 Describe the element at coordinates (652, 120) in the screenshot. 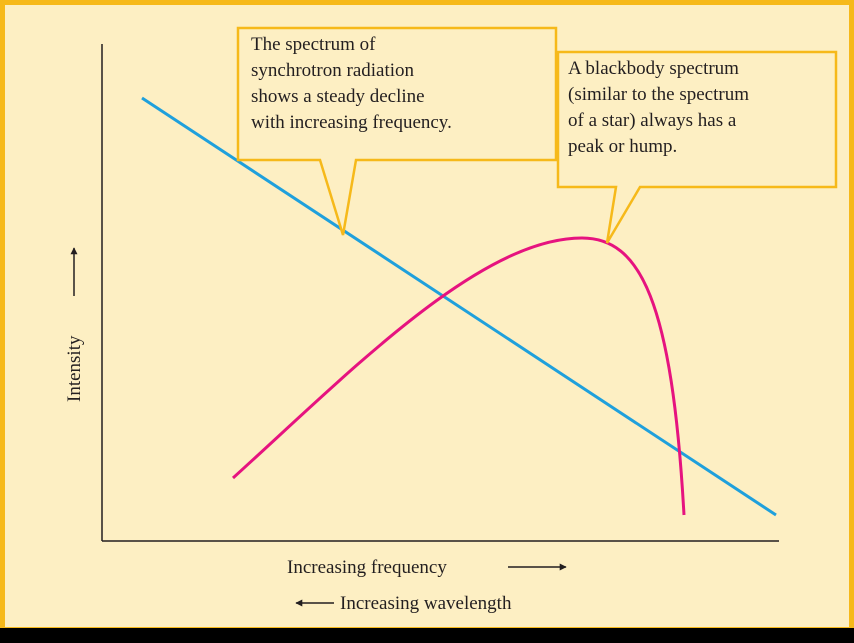

I see `callout-text: of a star) always has a` at that location.